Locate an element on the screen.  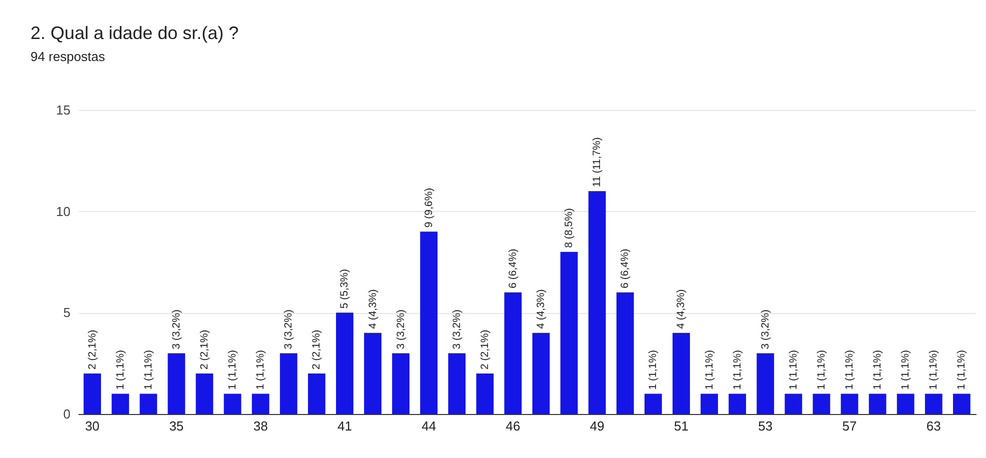
chart-subtitle: 94 respostas is located at coordinates (68, 56).